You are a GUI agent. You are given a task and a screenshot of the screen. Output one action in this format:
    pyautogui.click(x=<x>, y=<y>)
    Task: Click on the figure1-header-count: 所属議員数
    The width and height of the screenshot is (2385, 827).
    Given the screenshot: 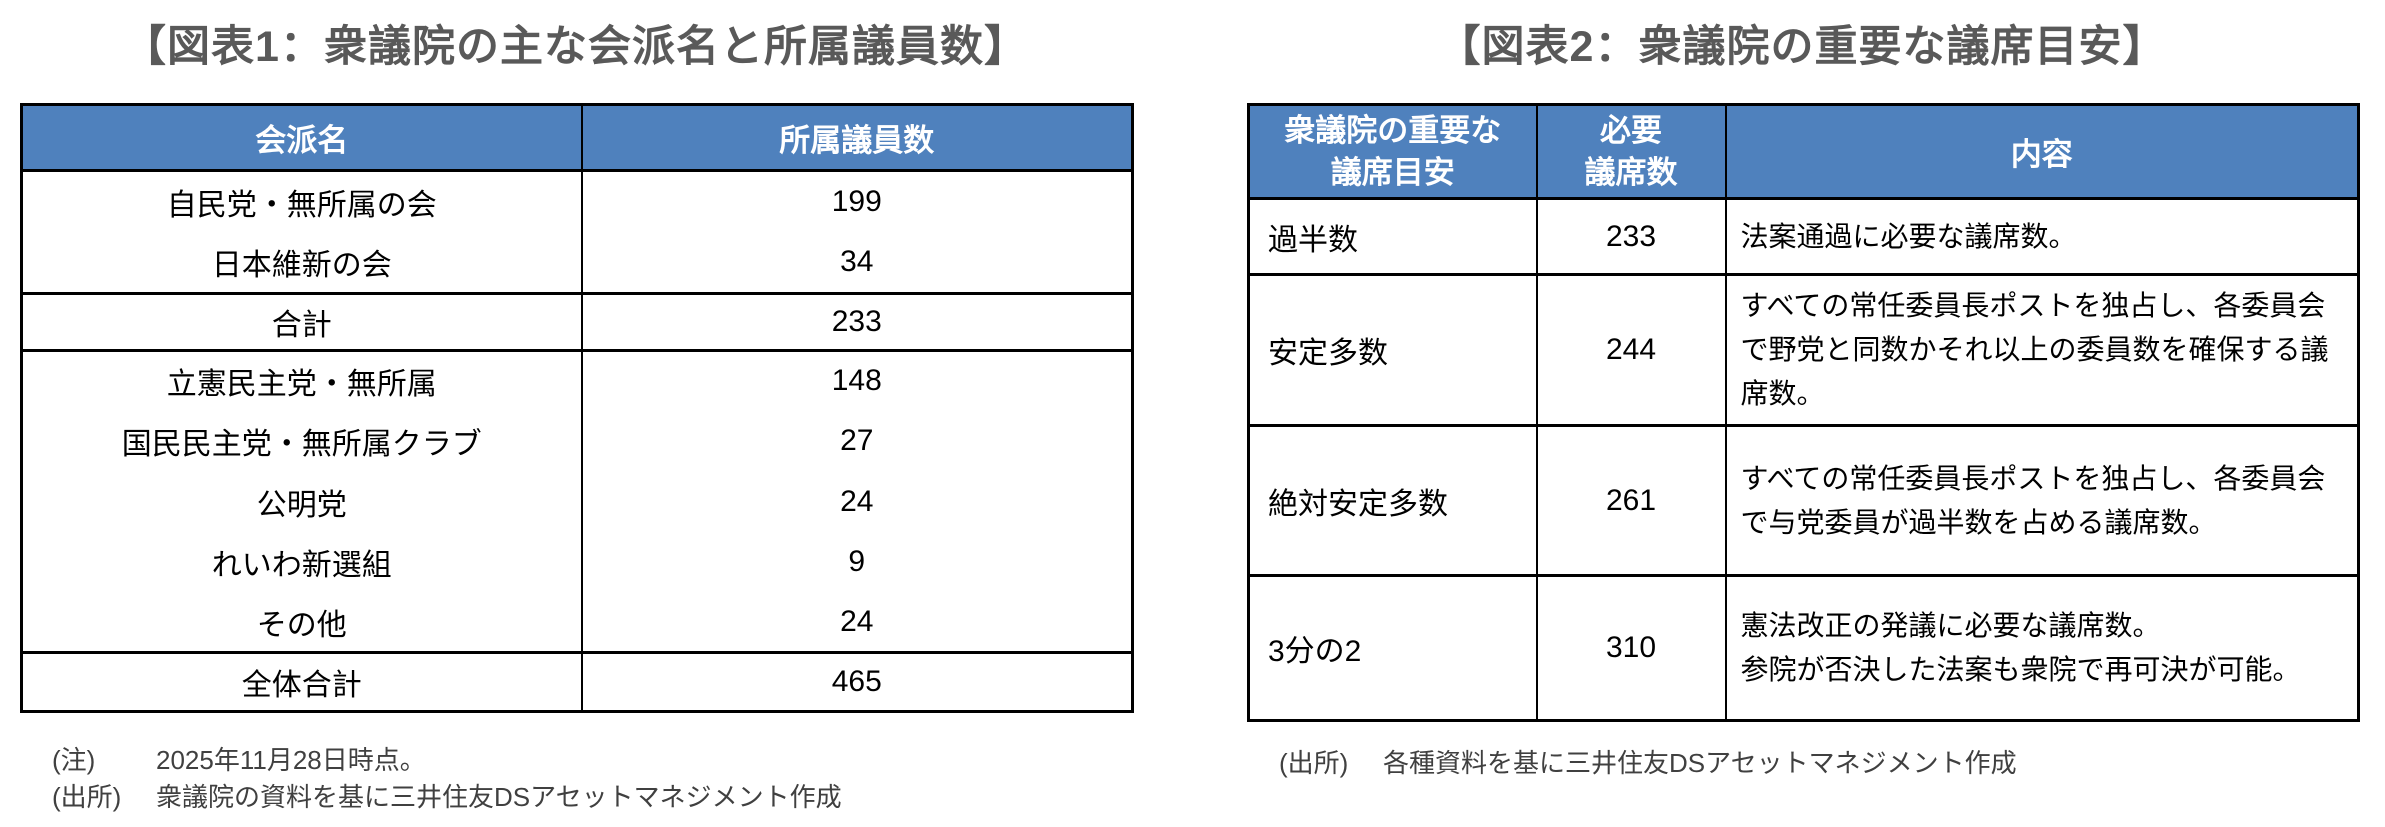 What is the action you would take?
    pyautogui.click(x=856, y=137)
    